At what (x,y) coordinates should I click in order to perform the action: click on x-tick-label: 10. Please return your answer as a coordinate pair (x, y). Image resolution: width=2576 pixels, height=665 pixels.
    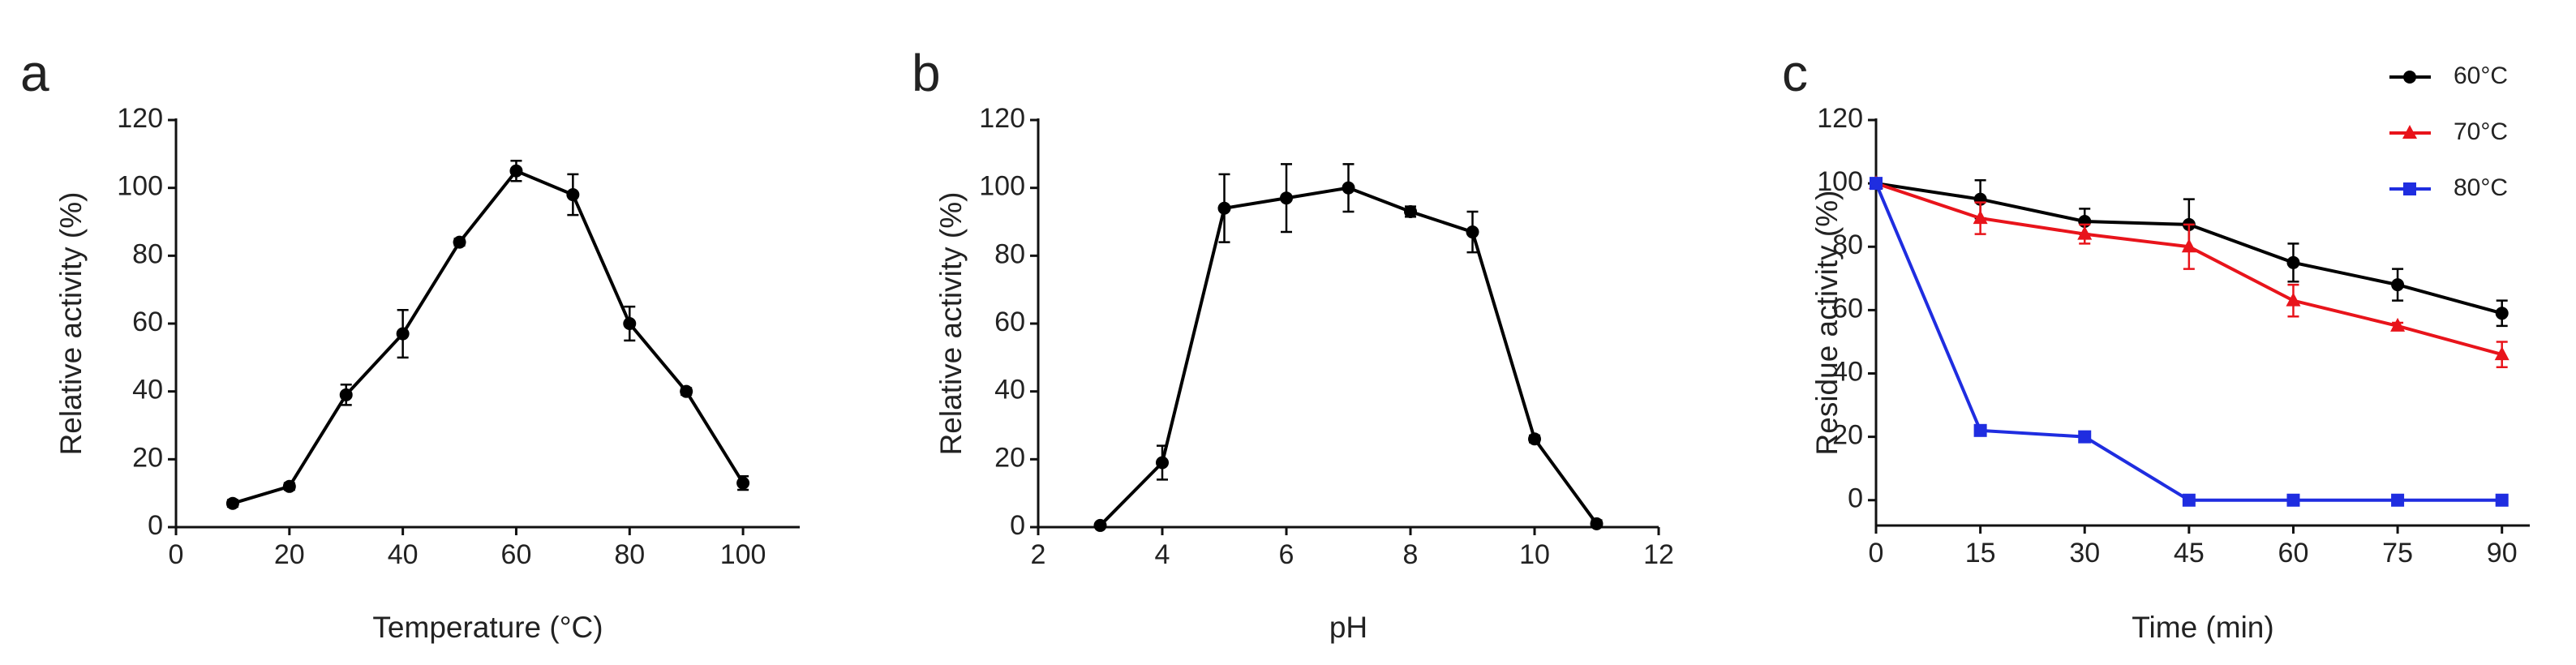
    Looking at the image, I should click on (1534, 554).